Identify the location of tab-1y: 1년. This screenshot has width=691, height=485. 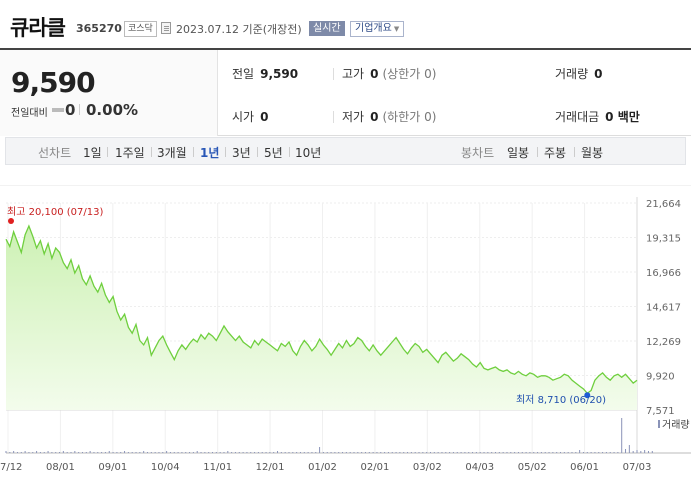
(210, 153).